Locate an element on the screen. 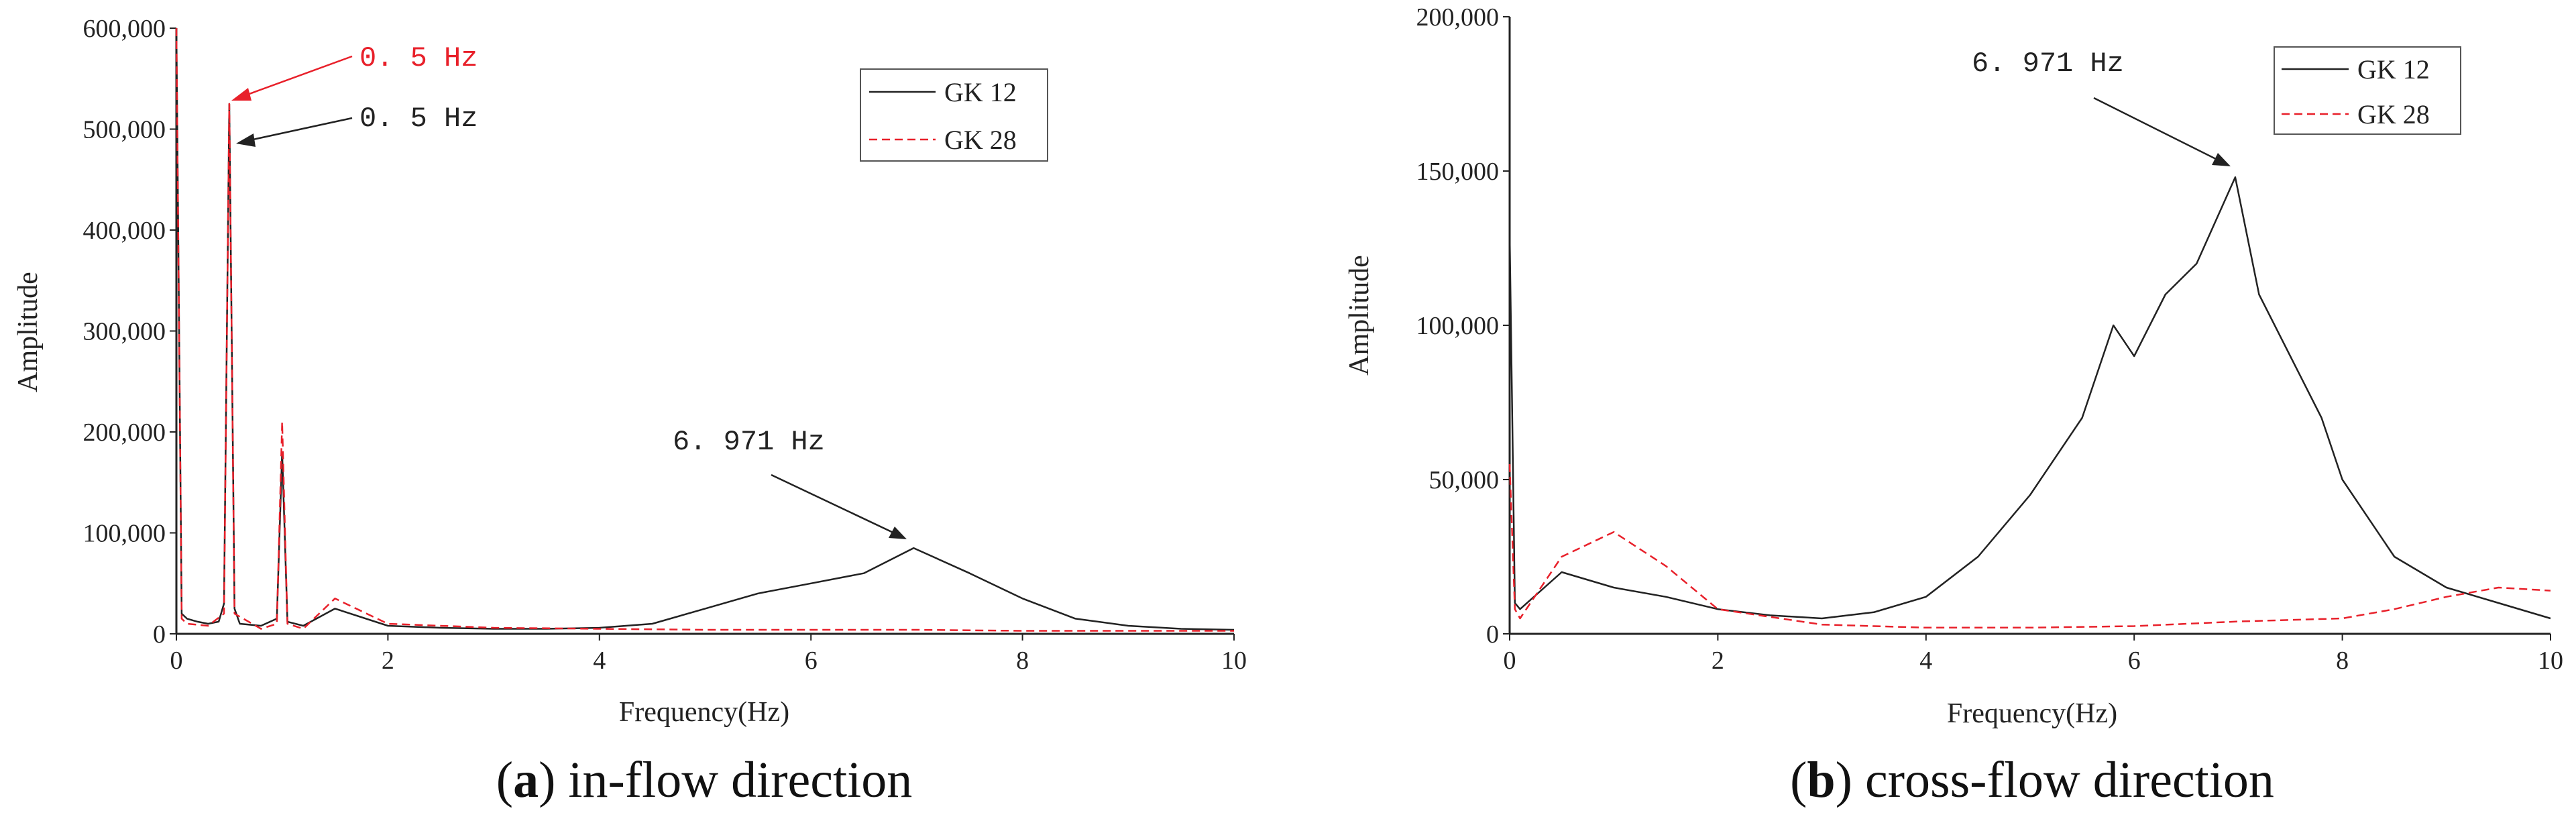 This screenshot has width=2576, height=827. panel-a-y-tick-label: 500,000 is located at coordinates (124, 130).